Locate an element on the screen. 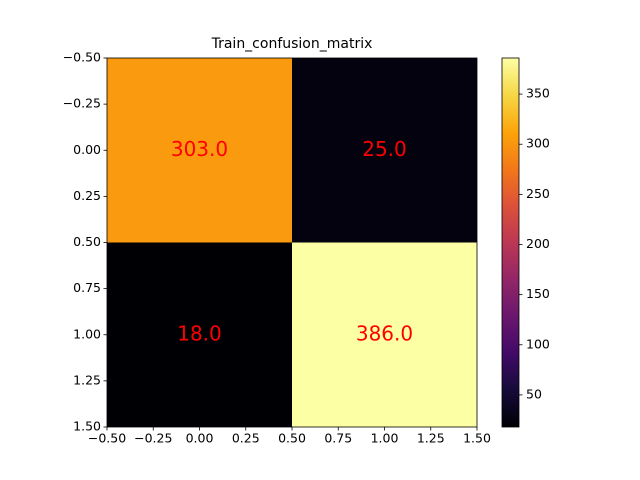 This screenshot has width=640, height=480. cell-label: 25.0 is located at coordinates (384, 149).